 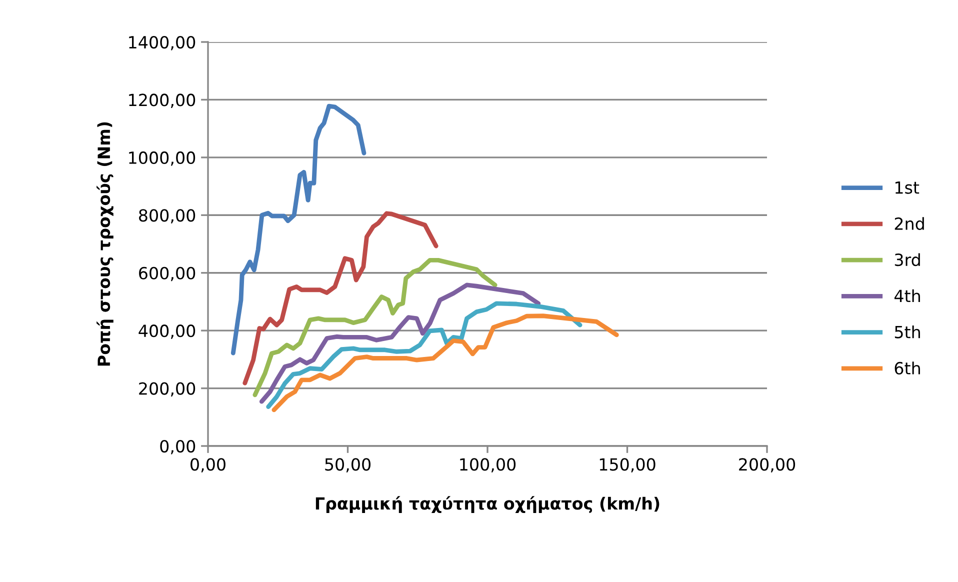 What do you see at coordinates (907, 259) in the screenshot?
I see `legend-label: 3rd` at bounding box center [907, 259].